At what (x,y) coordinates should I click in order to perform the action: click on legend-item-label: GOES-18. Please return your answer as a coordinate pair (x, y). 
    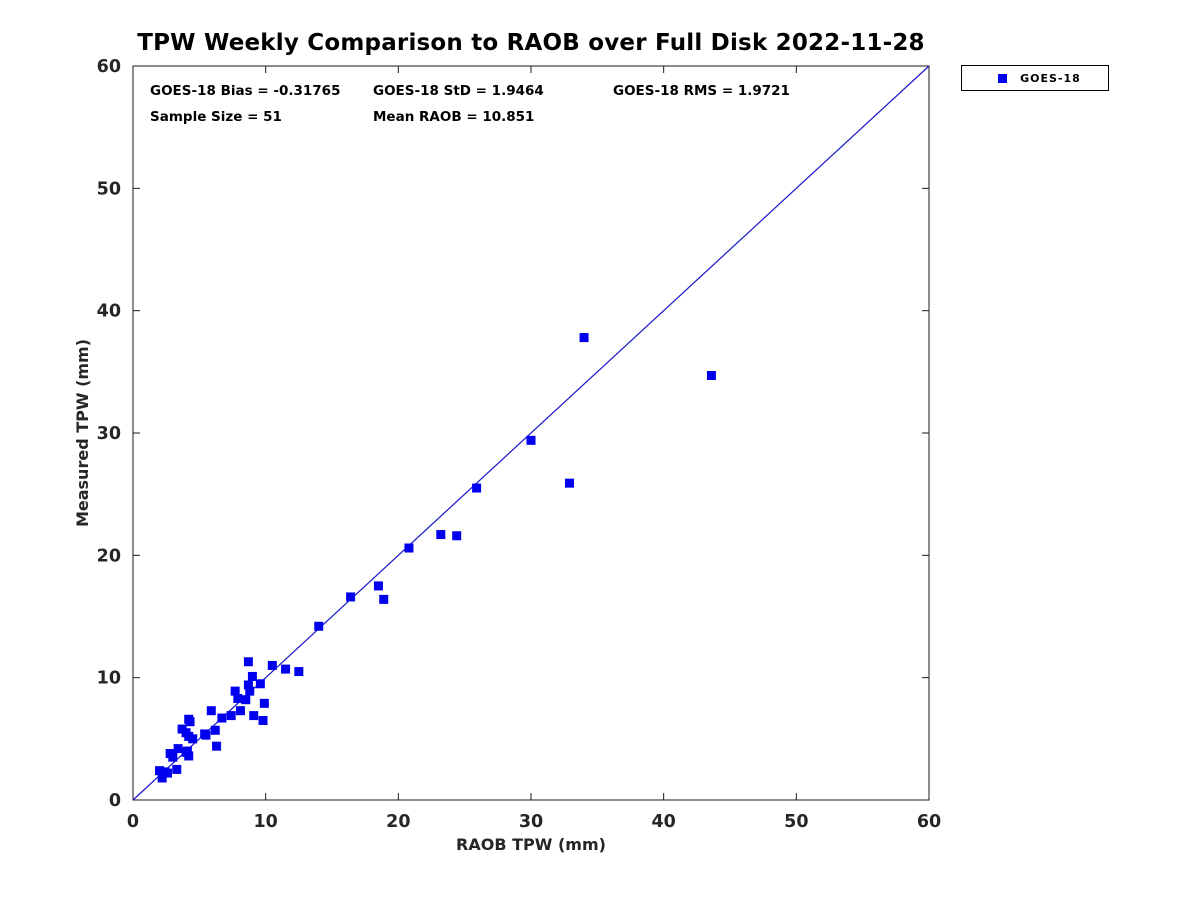
    Looking at the image, I should click on (1050, 78).